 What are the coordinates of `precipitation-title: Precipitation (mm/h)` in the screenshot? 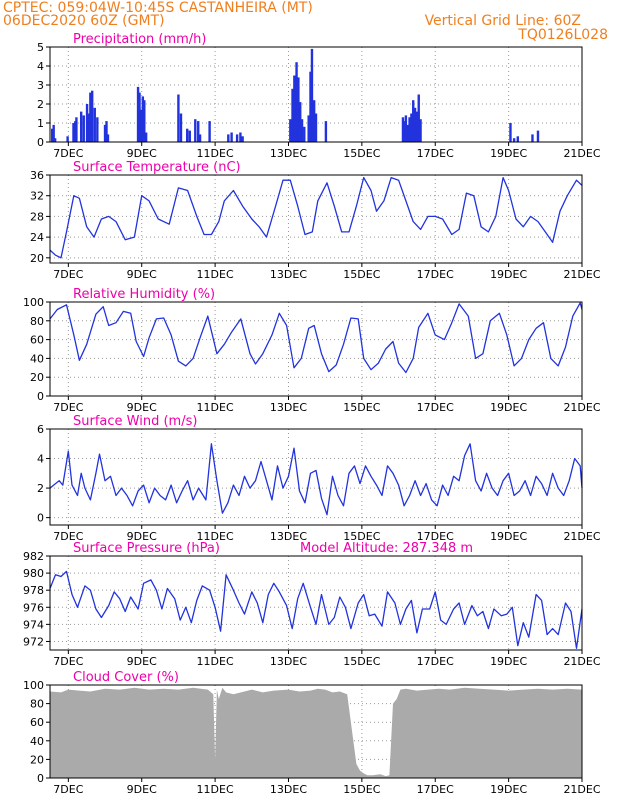 It's located at (139, 39).